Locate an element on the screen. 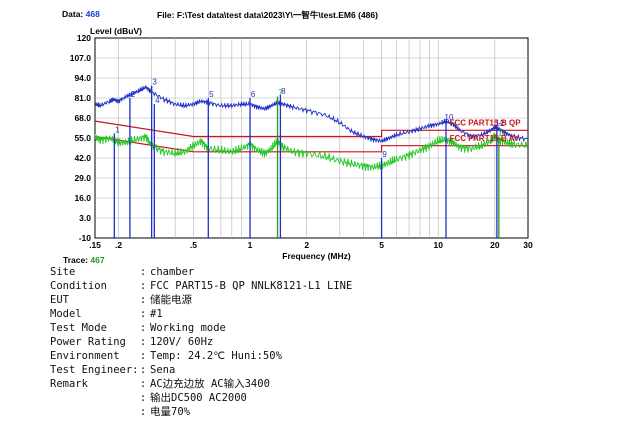  y-tick-label: 29.0 is located at coordinates (82, 178).